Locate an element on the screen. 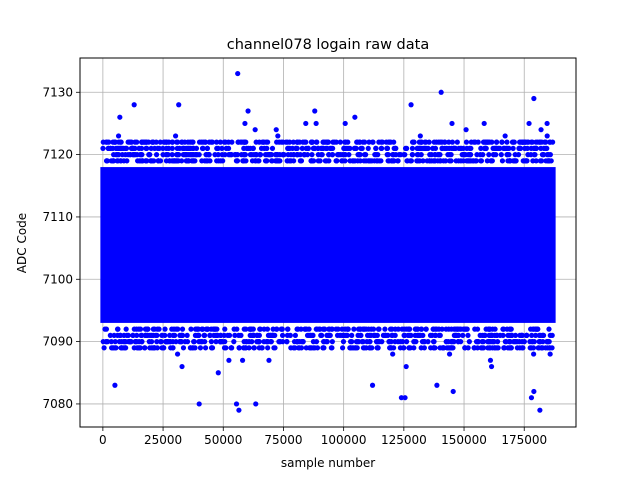 This screenshot has width=640, height=480. x-tick-label: 75000 is located at coordinates (283, 440).